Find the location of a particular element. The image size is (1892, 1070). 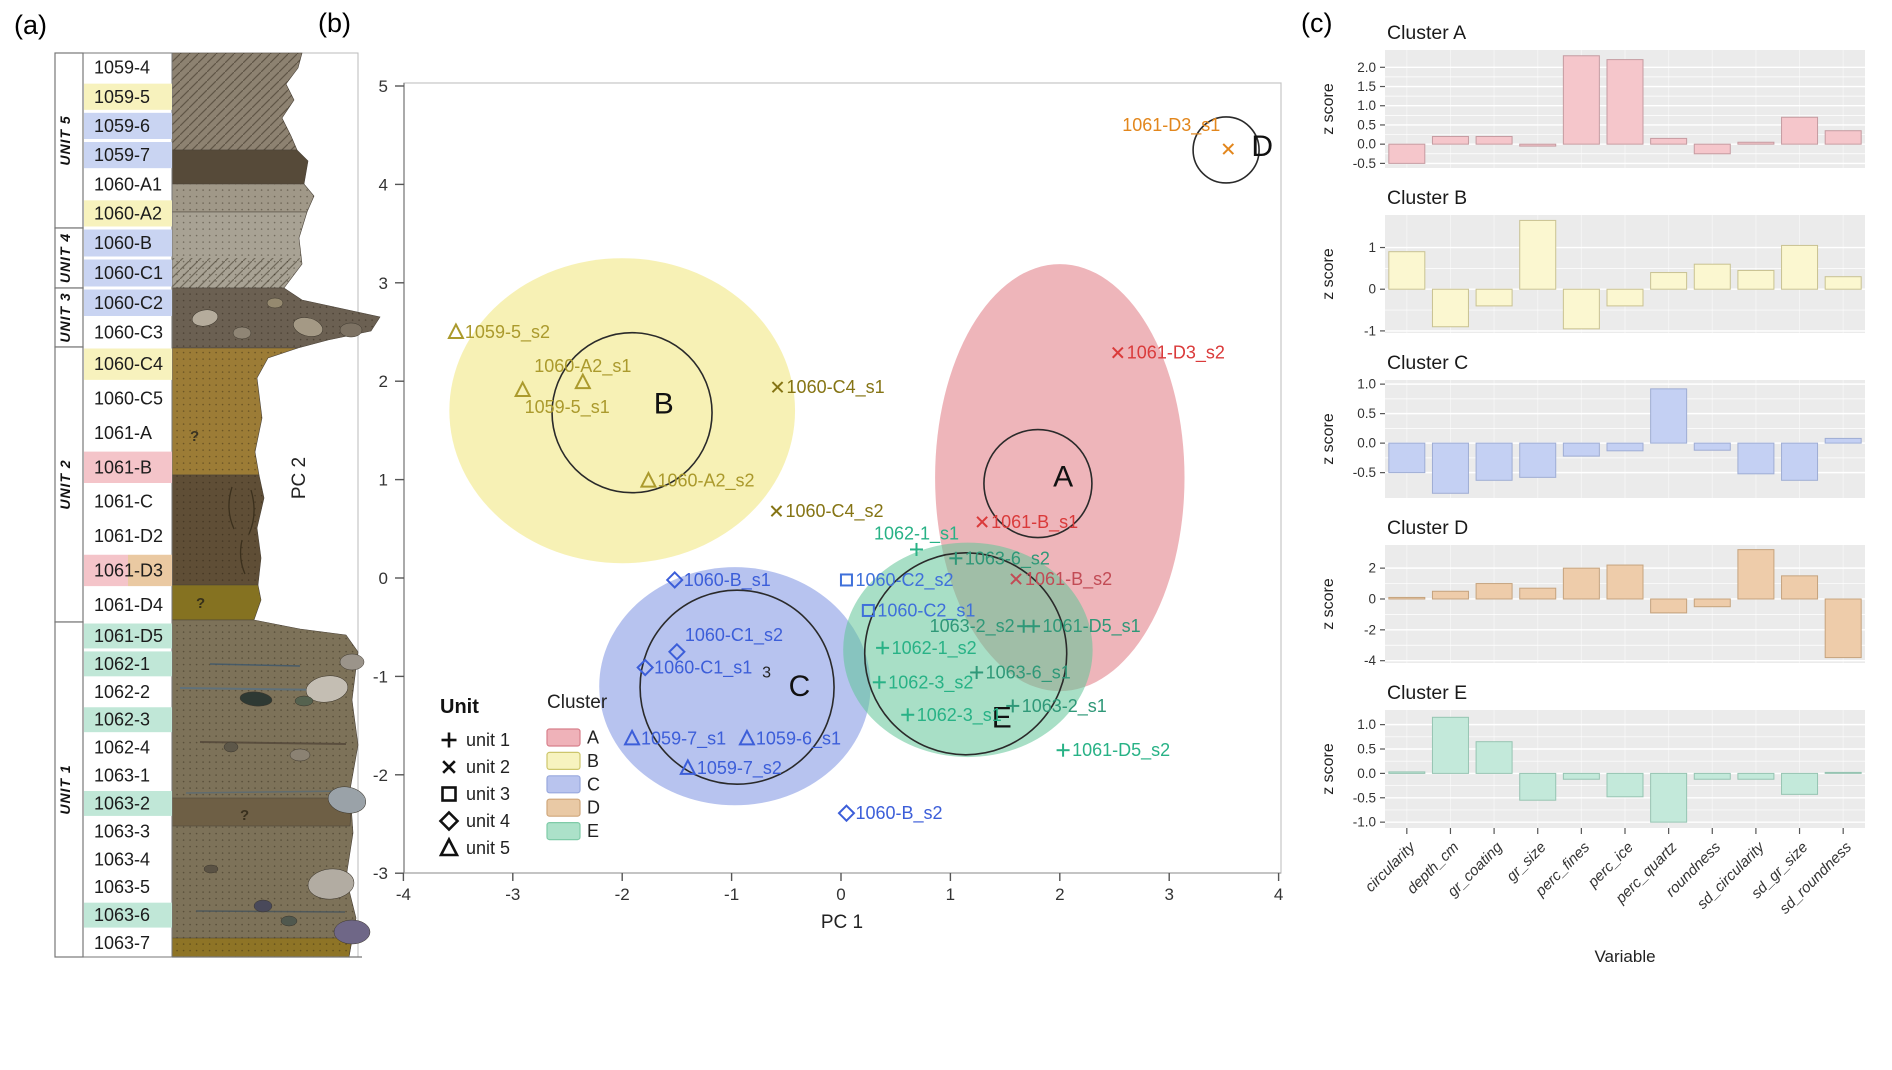

bar-y-tick-label: -4 is located at coordinates (1370, 660).